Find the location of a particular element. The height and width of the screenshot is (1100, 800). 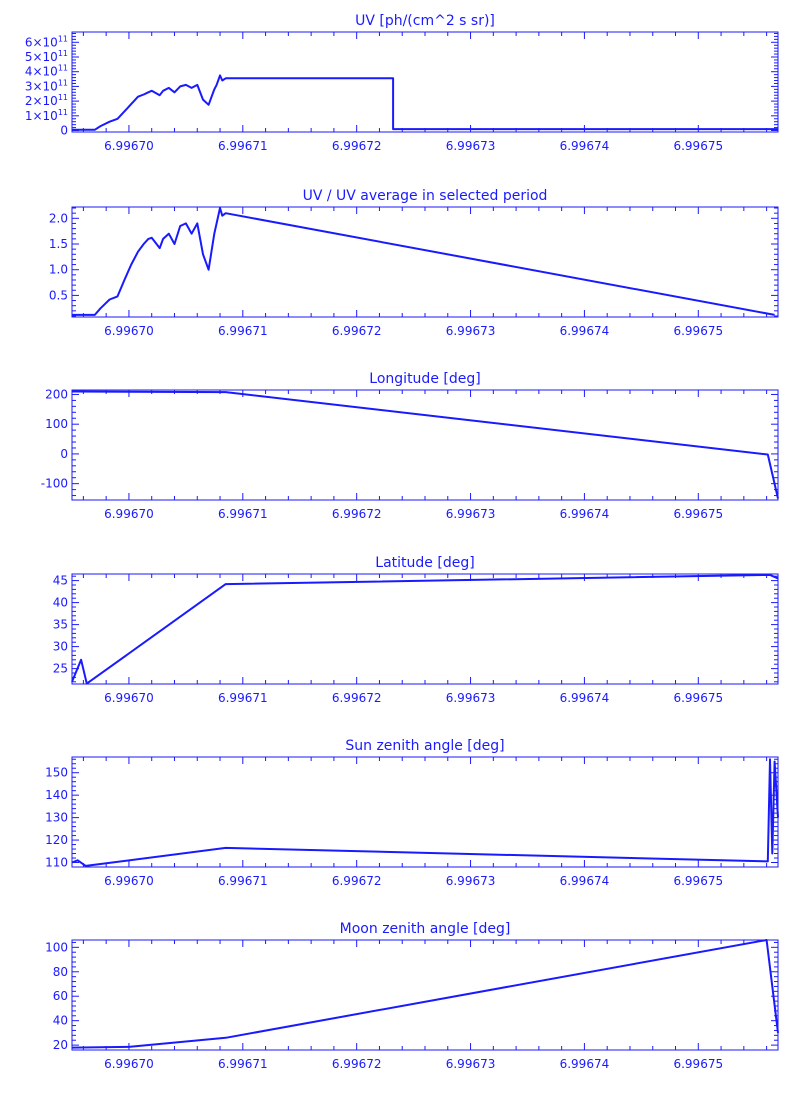

y-tick-mantissa: 2×10 is located at coordinates (41, 101).